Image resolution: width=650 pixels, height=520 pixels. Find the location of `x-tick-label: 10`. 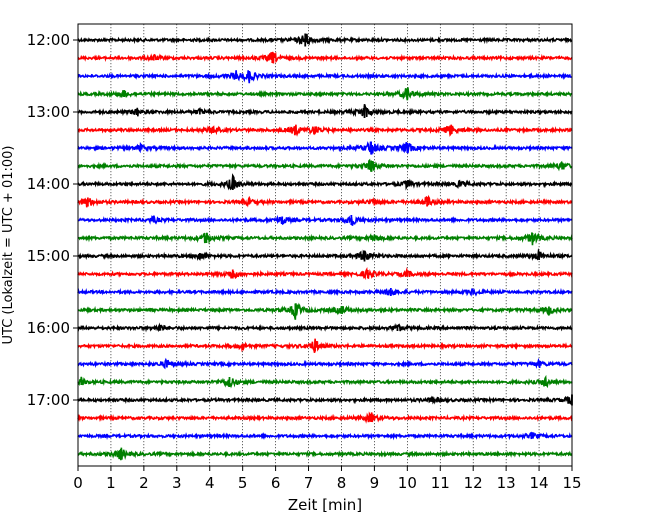

x-tick-label: 10 is located at coordinates (407, 483).